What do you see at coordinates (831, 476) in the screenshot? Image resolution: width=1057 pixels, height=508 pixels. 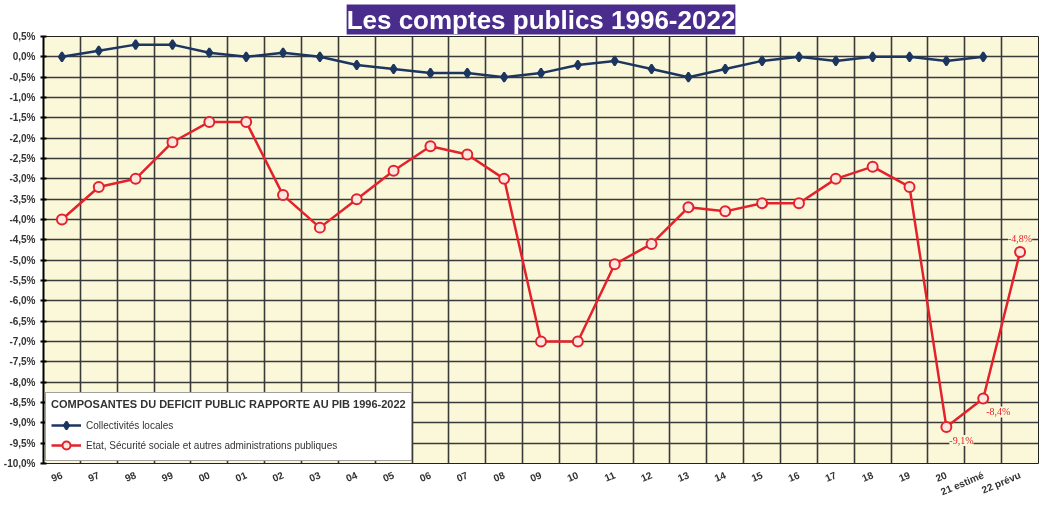 I see `x-tick-label: 17` at bounding box center [831, 476].